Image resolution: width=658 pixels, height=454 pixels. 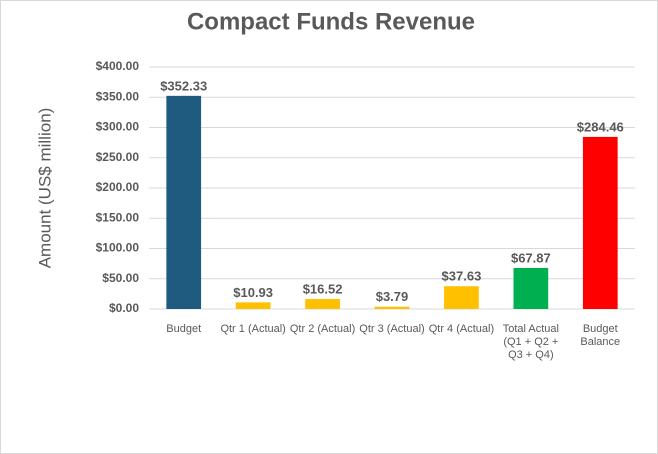 I want to click on y-axis-label: Amount (US$ million), so click(x=44, y=188).